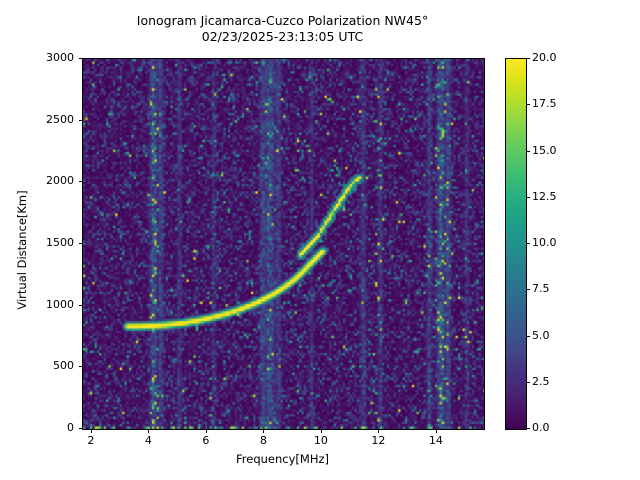 The height and width of the screenshot is (480, 640). What do you see at coordinates (60, 181) in the screenshot?
I see `y-tick-label-2000: 2000` at bounding box center [60, 181].